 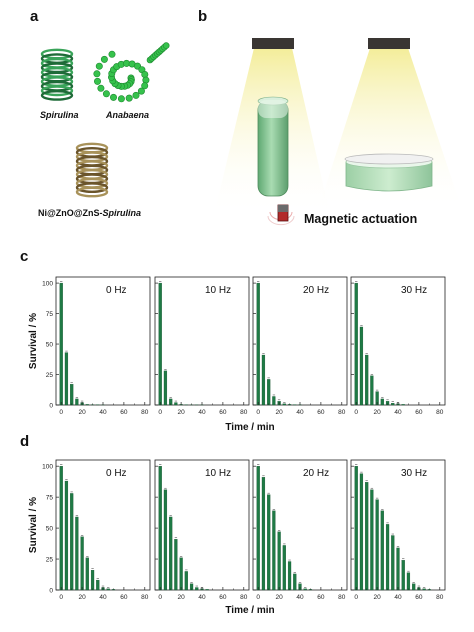 I want to click on subplot-c-3: 0 20 40 60 80 30 Hz, so click(x=398, y=346).